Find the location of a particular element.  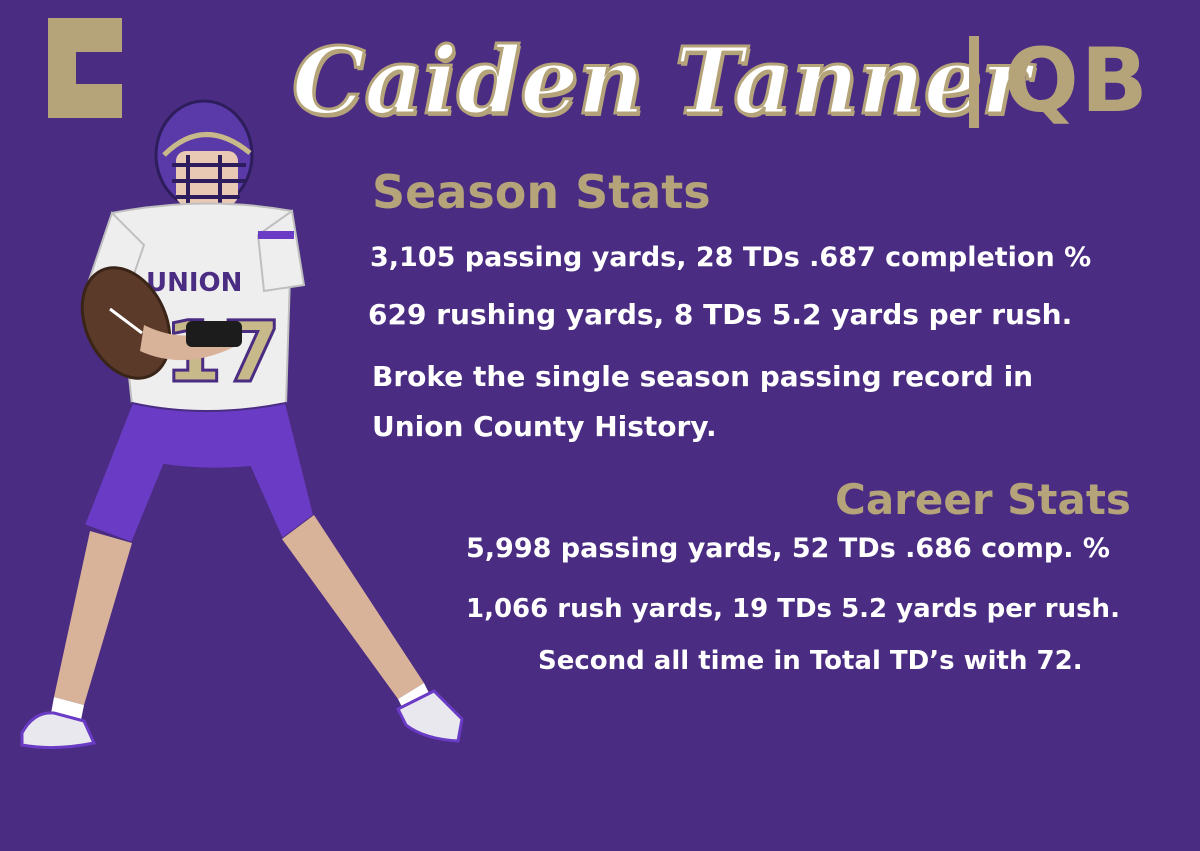

block-c-logo is located at coordinates (85, 68).